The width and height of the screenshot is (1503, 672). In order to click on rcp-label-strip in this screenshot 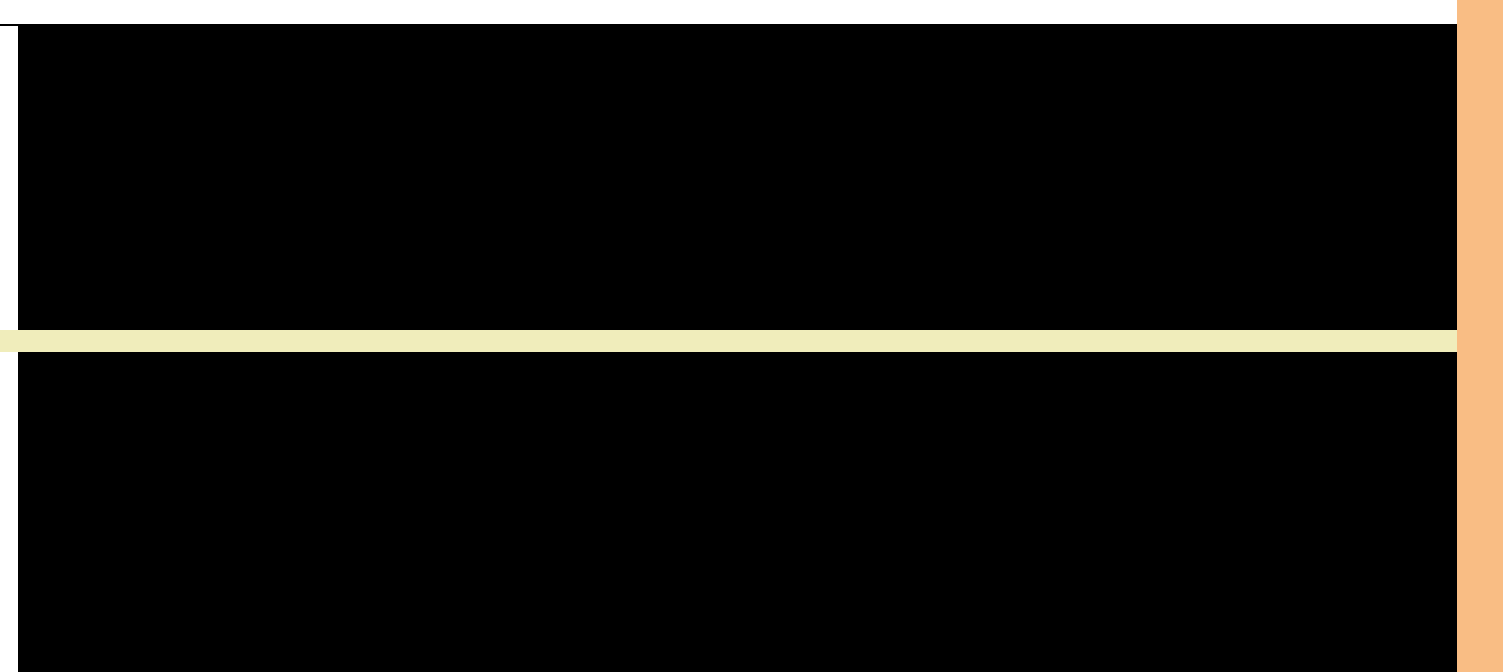, I will do `click(9, 178)`.